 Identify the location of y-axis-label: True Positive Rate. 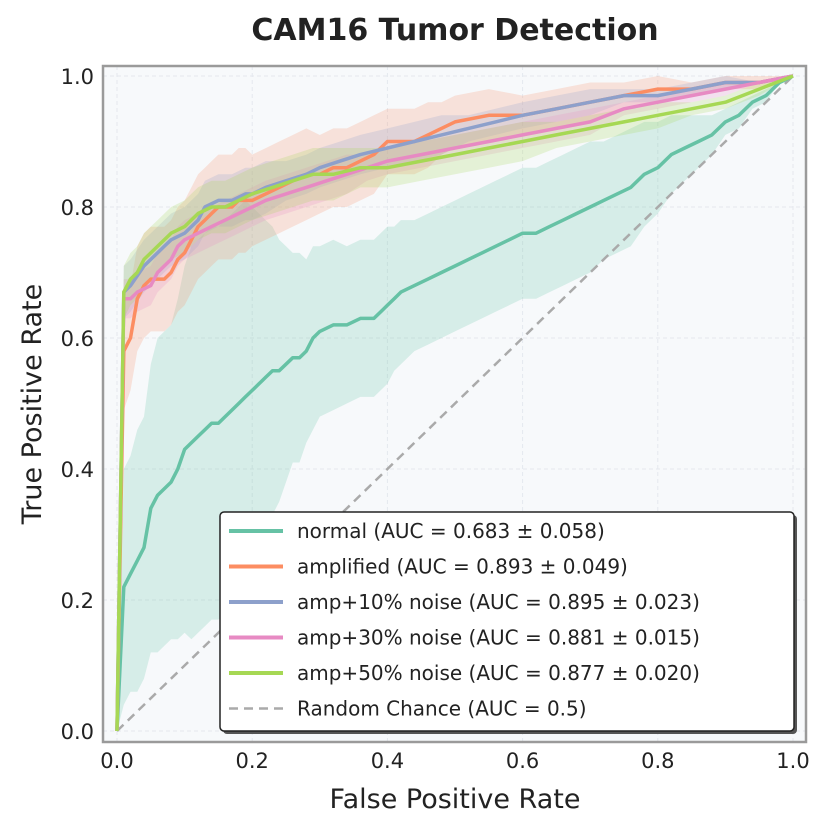
(32, 405).